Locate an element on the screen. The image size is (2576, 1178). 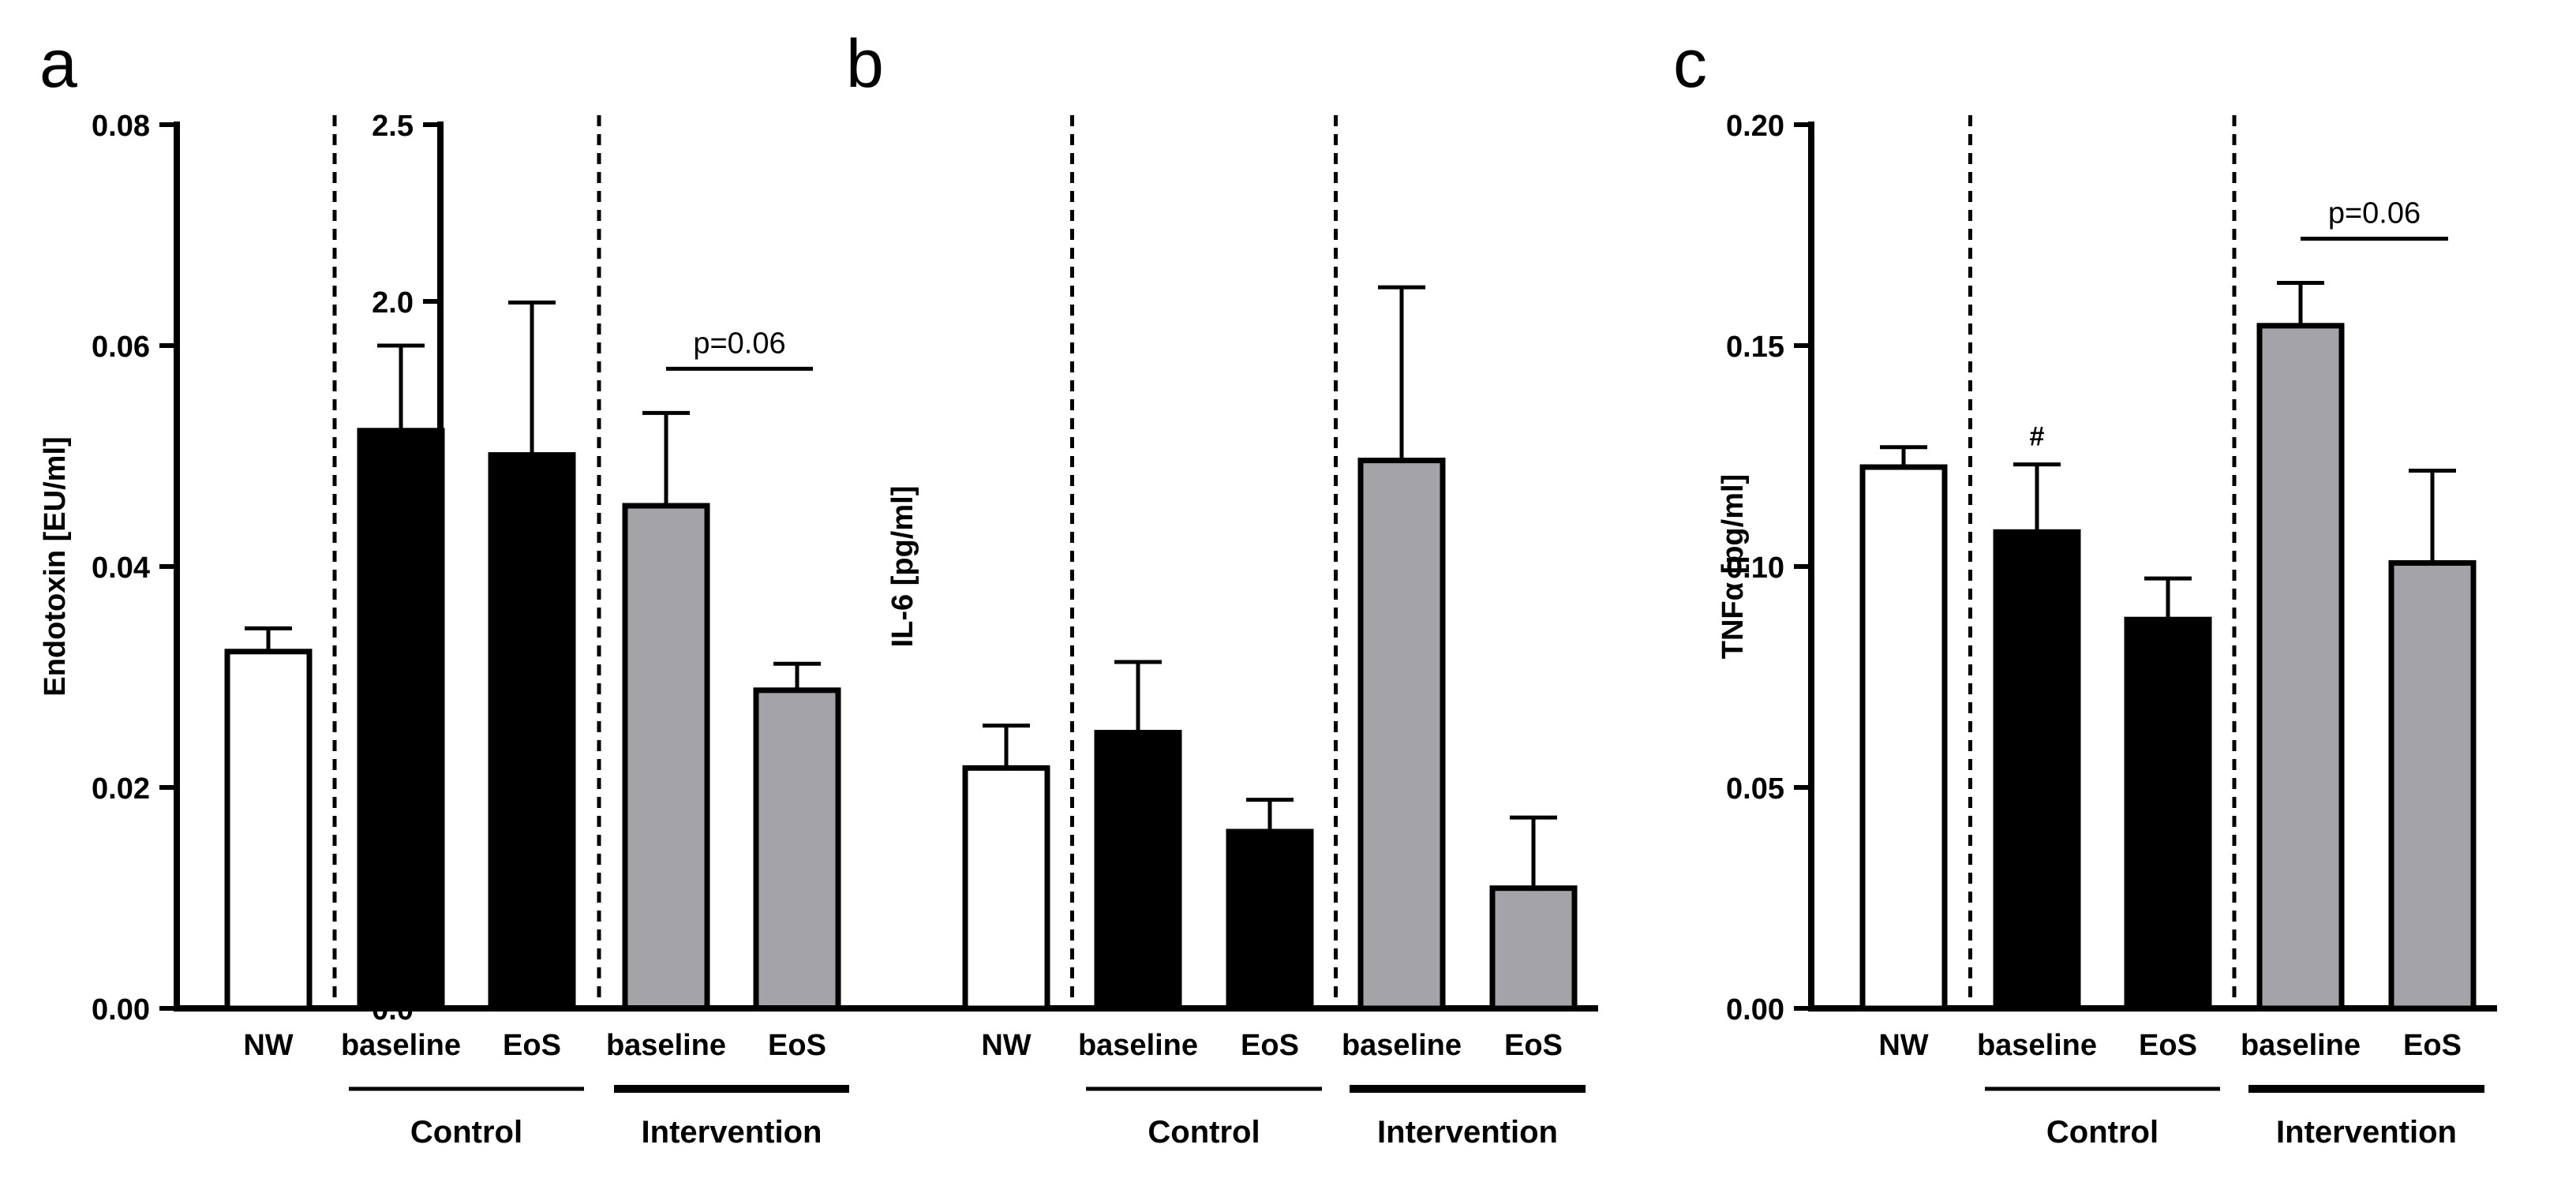
y-tick-label: 2.0 is located at coordinates (393, 303).